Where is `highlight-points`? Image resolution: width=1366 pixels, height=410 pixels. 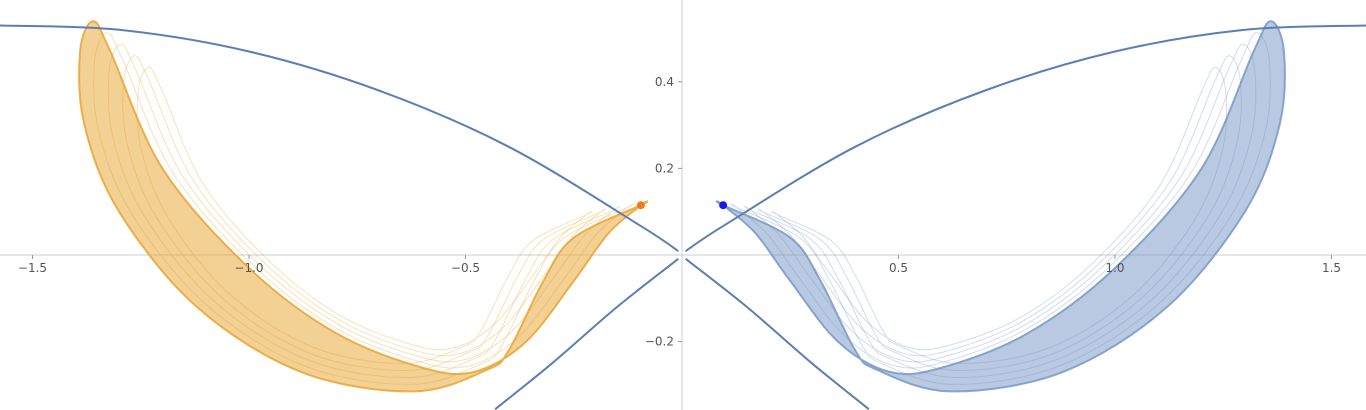
highlight-points is located at coordinates (682, 205).